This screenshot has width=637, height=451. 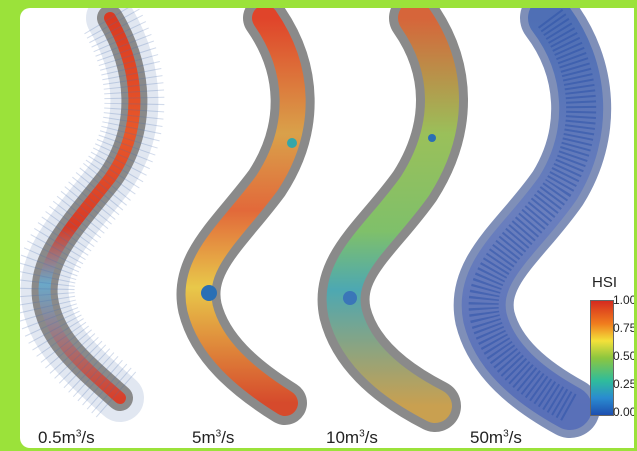 What do you see at coordinates (66, 437) in the screenshot?
I see `flow-label-p1: 0.5m3/s` at bounding box center [66, 437].